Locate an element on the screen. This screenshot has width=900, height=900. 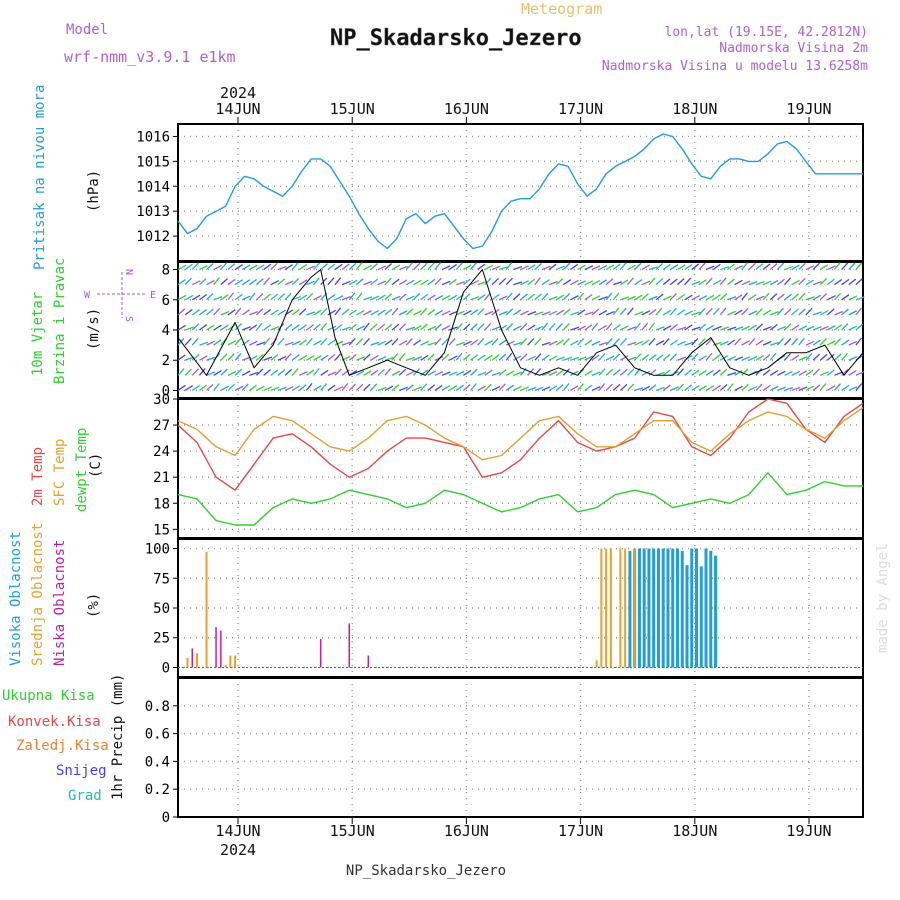
panel-frame is located at coordinates (520, 468).